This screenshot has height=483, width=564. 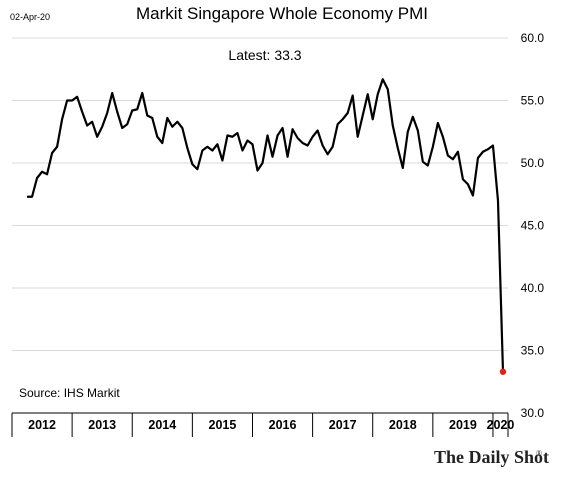 I want to click on x-axis-year-labels: 2012 2013 2014 2015 2016 2017 2018 2019 2020, so click(x=271, y=425).